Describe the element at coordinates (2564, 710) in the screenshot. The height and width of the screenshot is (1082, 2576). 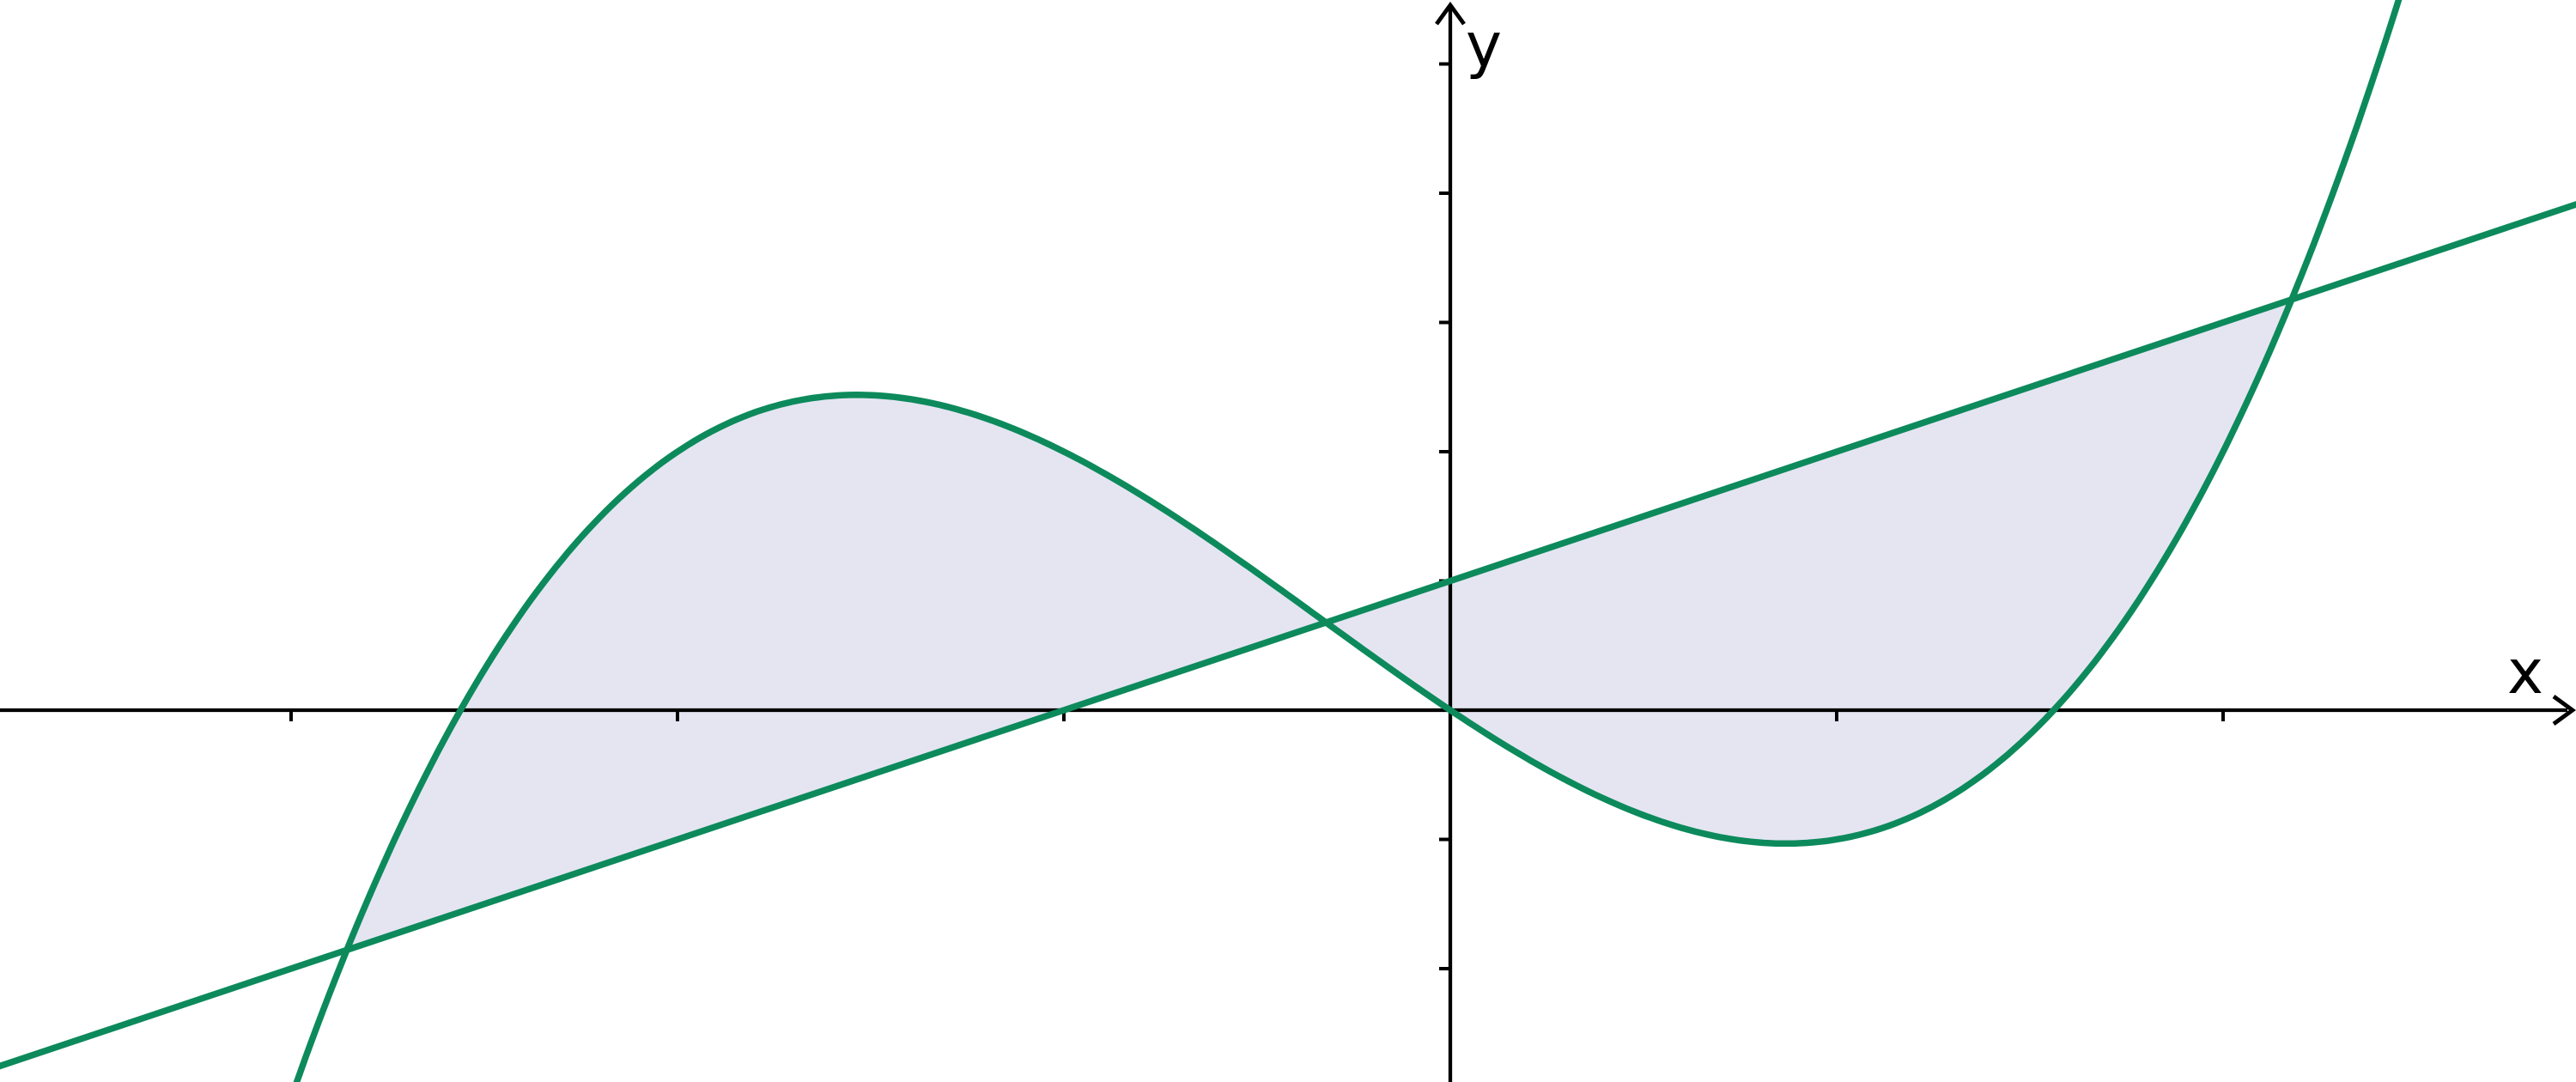
I see `x-axis-arrowhead` at that location.